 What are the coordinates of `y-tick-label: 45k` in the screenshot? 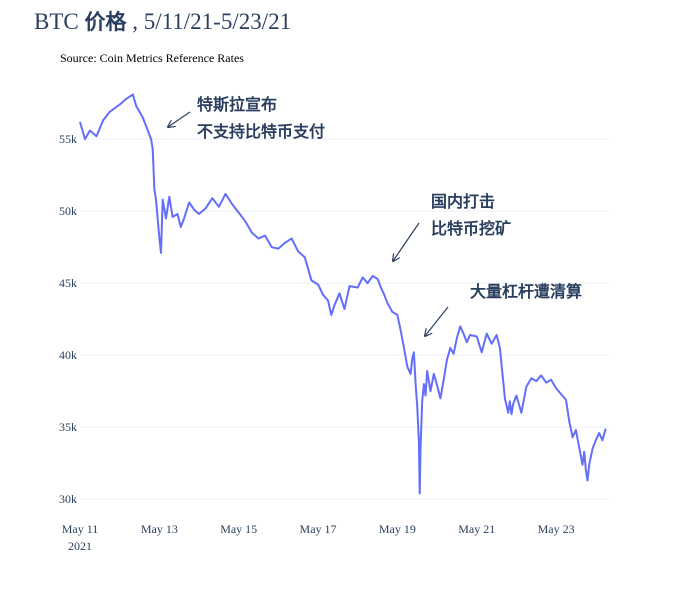 It's located at (68, 283).